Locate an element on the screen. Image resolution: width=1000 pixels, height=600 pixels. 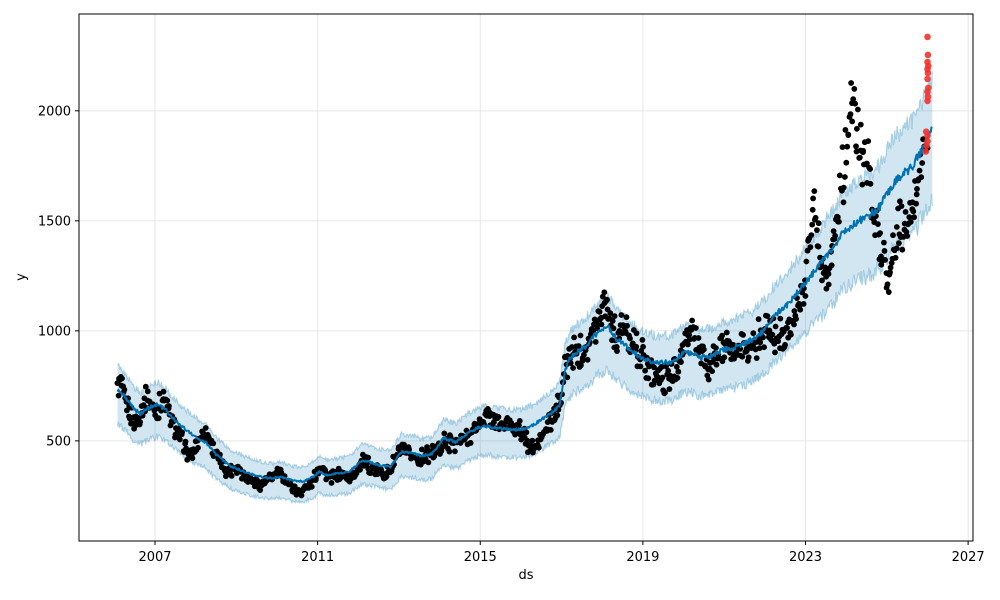
y-axis-label: y is located at coordinates (21, 277).